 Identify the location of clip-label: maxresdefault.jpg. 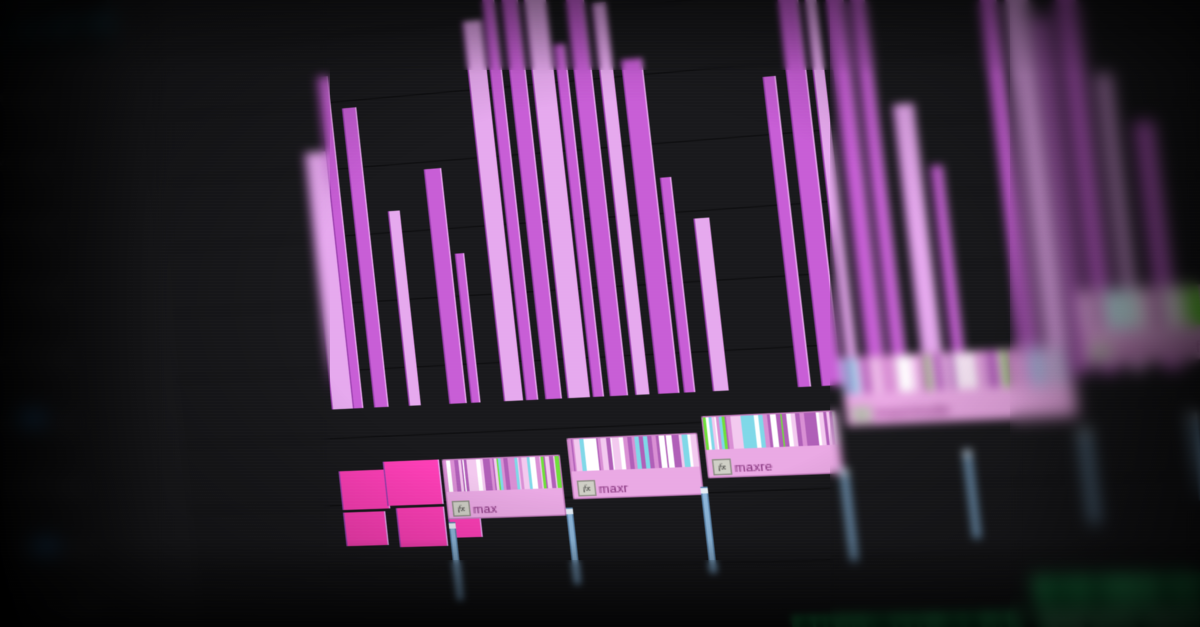
(1156, 348).